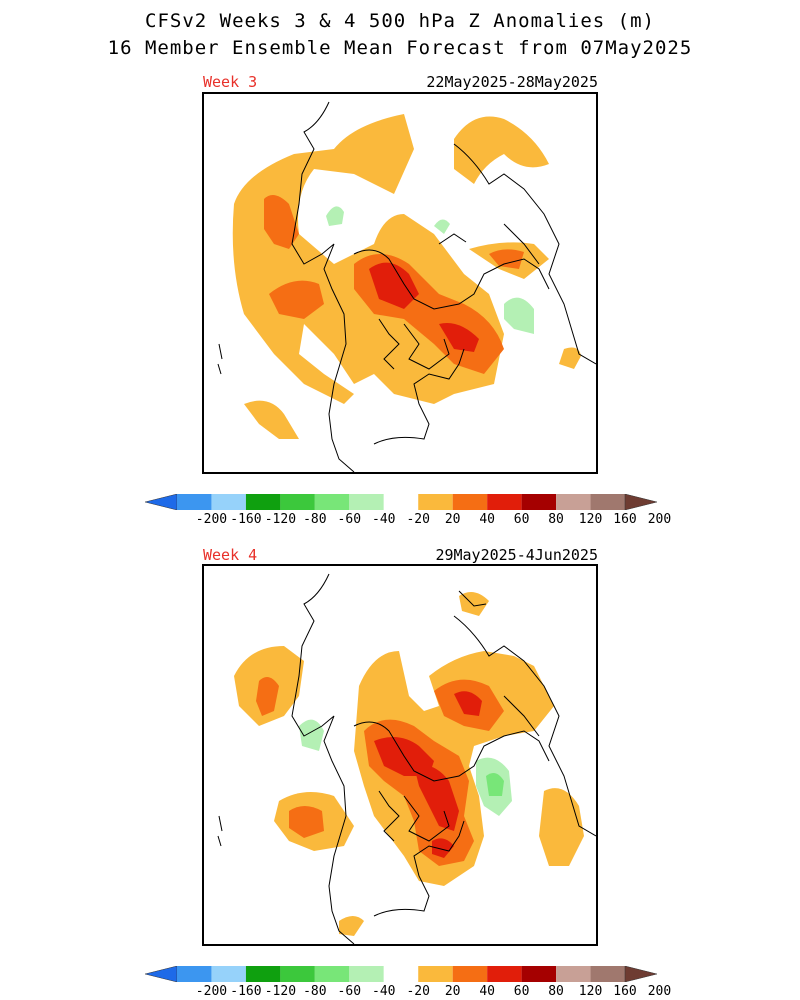 The width and height of the screenshot is (800, 1000). What do you see at coordinates (487, 991) in the screenshot?
I see `colorbar-tick-label: 40` at bounding box center [487, 991].